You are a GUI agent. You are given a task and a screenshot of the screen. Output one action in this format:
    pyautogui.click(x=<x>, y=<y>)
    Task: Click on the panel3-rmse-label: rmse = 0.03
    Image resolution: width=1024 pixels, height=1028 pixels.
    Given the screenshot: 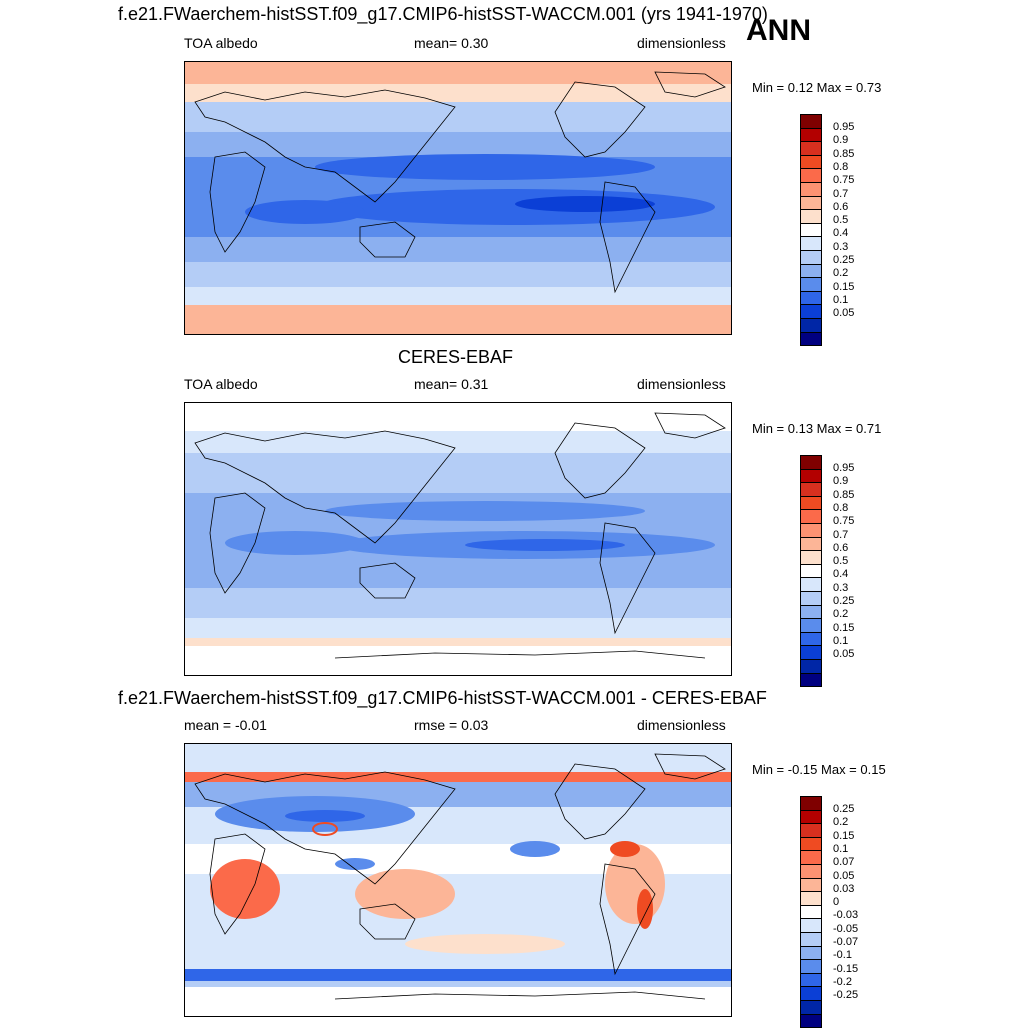 What is the action you would take?
    pyautogui.click(x=451, y=725)
    